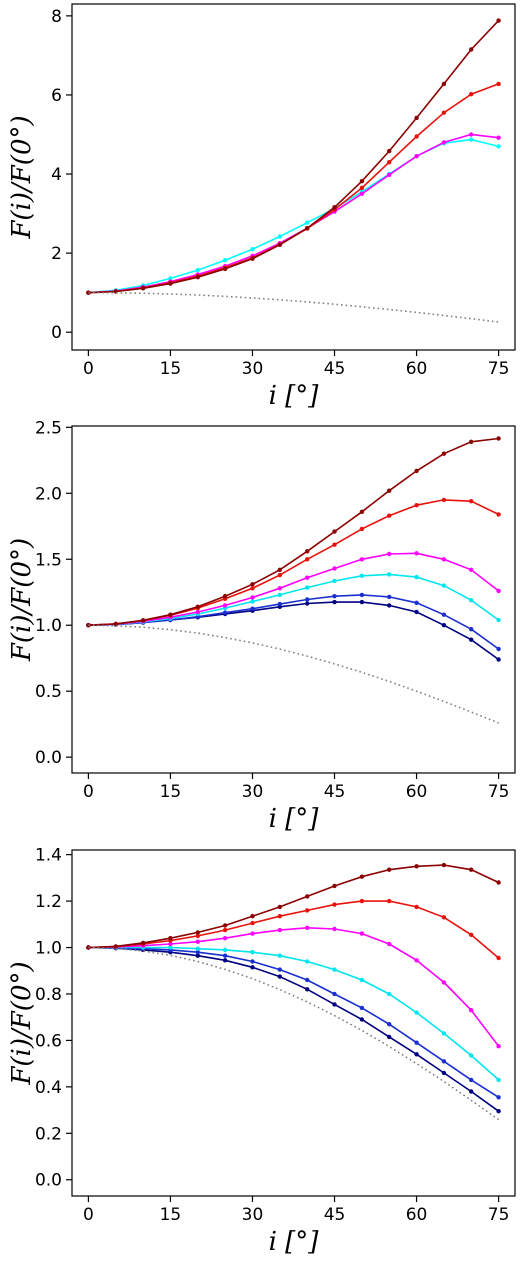 Image resolution: width=520 pixels, height=1268 pixels. Describe the element at coordinates (48, 1134) in the screenshot. I see `y-tick-label: 0.2` at that location.